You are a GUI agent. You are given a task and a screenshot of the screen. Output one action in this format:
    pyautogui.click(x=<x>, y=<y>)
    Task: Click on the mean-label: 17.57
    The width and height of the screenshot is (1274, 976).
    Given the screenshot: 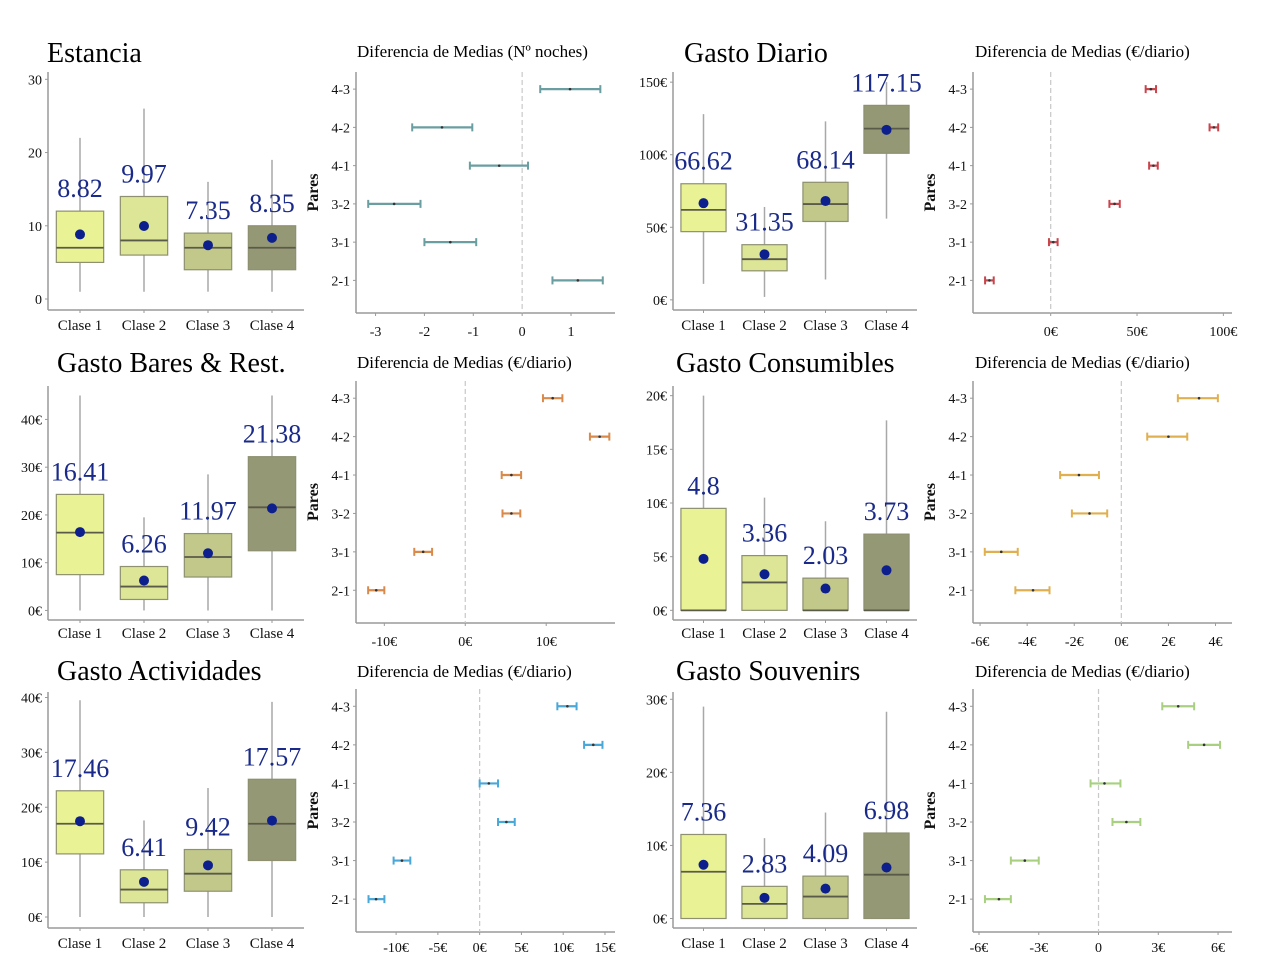 What is the action you would take?
    pyautogui.click(x=272, y=756)
    